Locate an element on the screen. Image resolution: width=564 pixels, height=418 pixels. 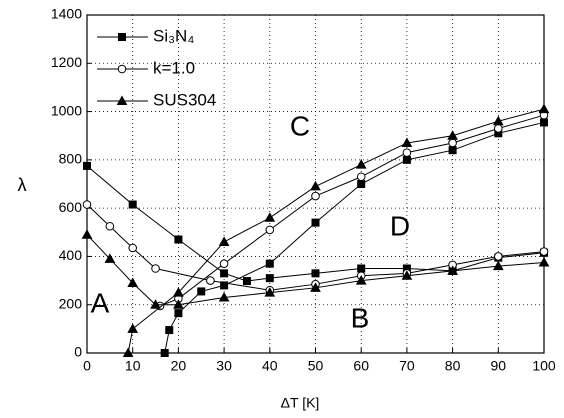
y-tick-label: 1000 is located at coordinates (66, 110).